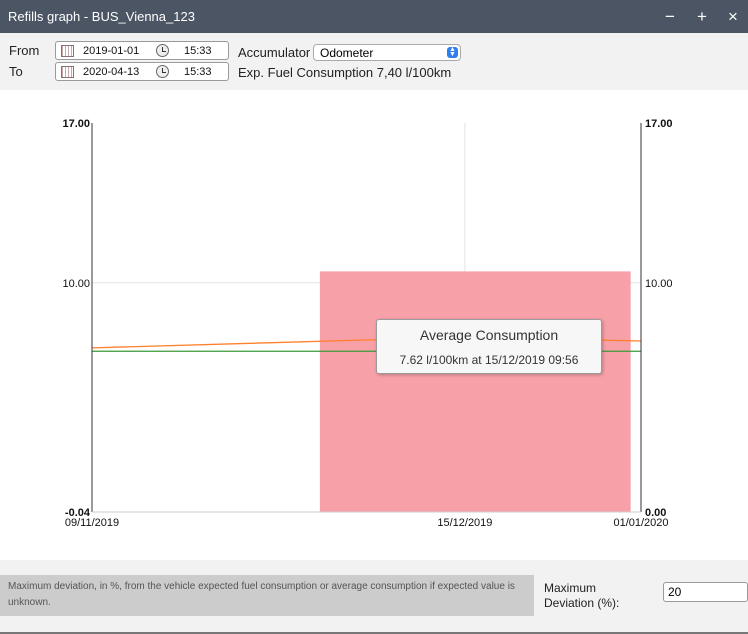  What do you see at coordinates (374, 633) in the screenshot?
I see `window-bottom-edge` at bounding box center [374, 633].